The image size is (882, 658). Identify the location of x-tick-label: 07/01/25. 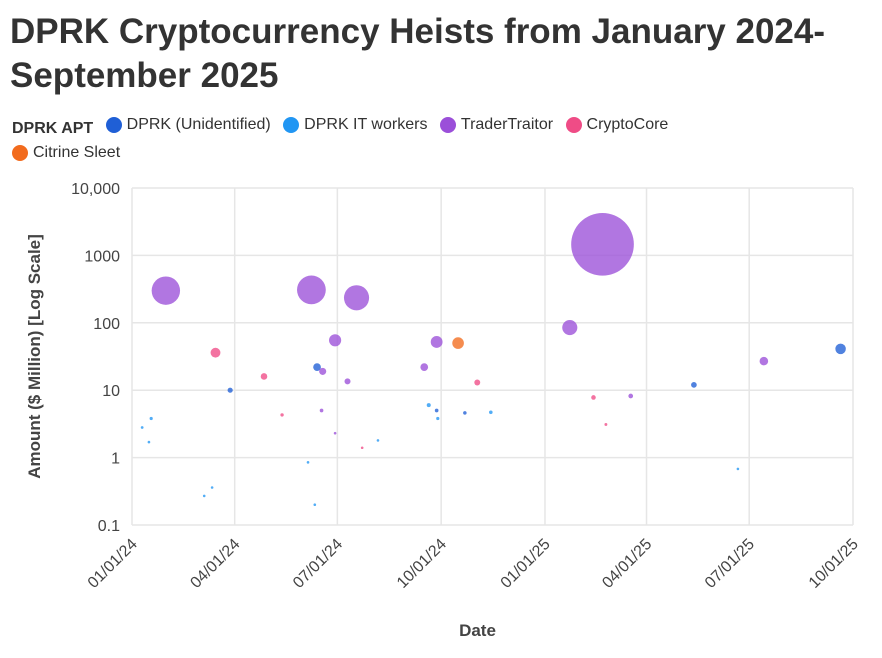
(730, 564).